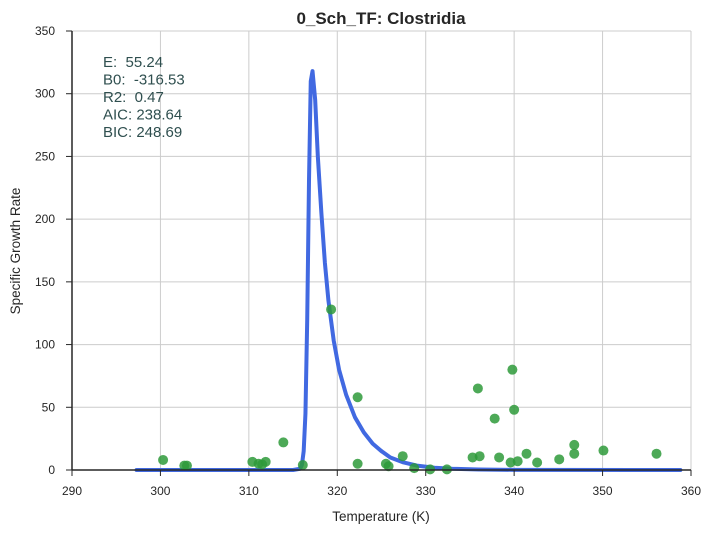 This screenshot has width=713, height=533. I want to click on fit-stat-line-1: B0: -316.53, so click(144, 80).